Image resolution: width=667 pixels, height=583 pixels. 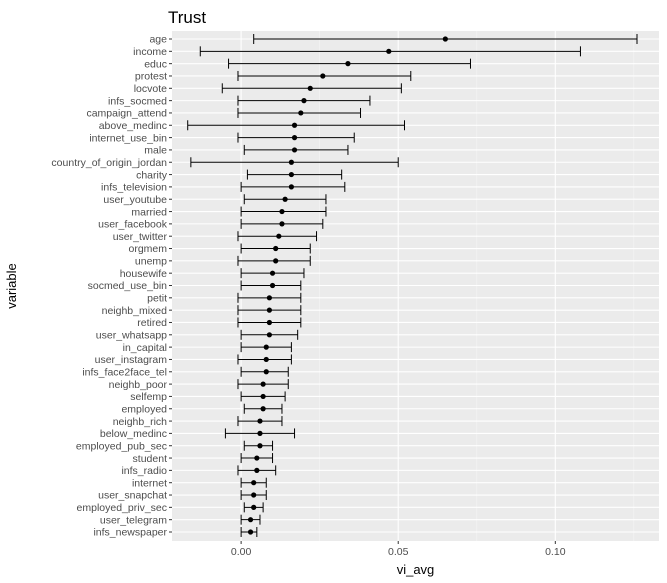 I want to click on y-tick-label: infs_television, so click(x=134, y=188).